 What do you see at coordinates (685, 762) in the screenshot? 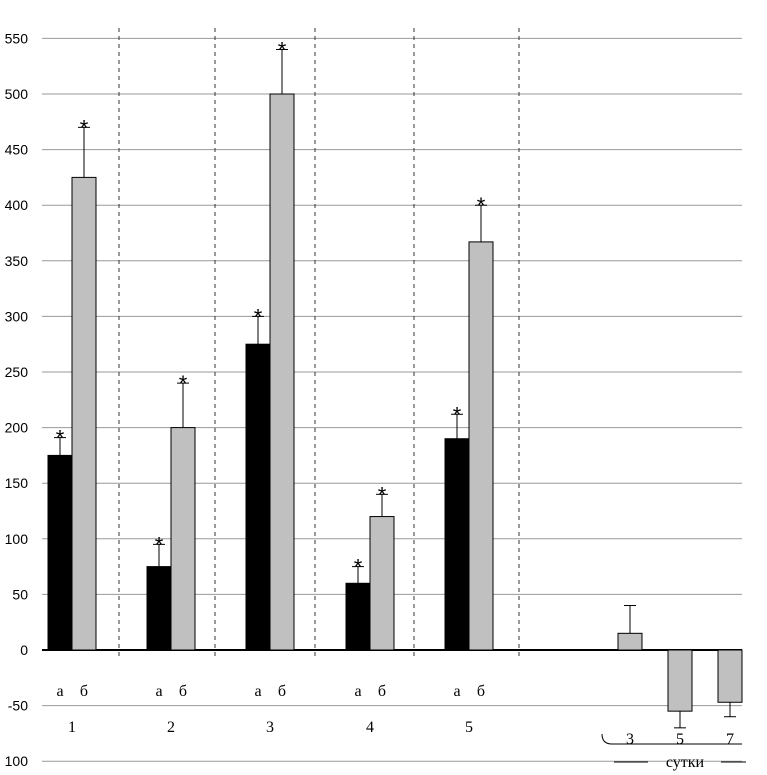
I see `days-caption: сутки` at bounding box center [685, 762].